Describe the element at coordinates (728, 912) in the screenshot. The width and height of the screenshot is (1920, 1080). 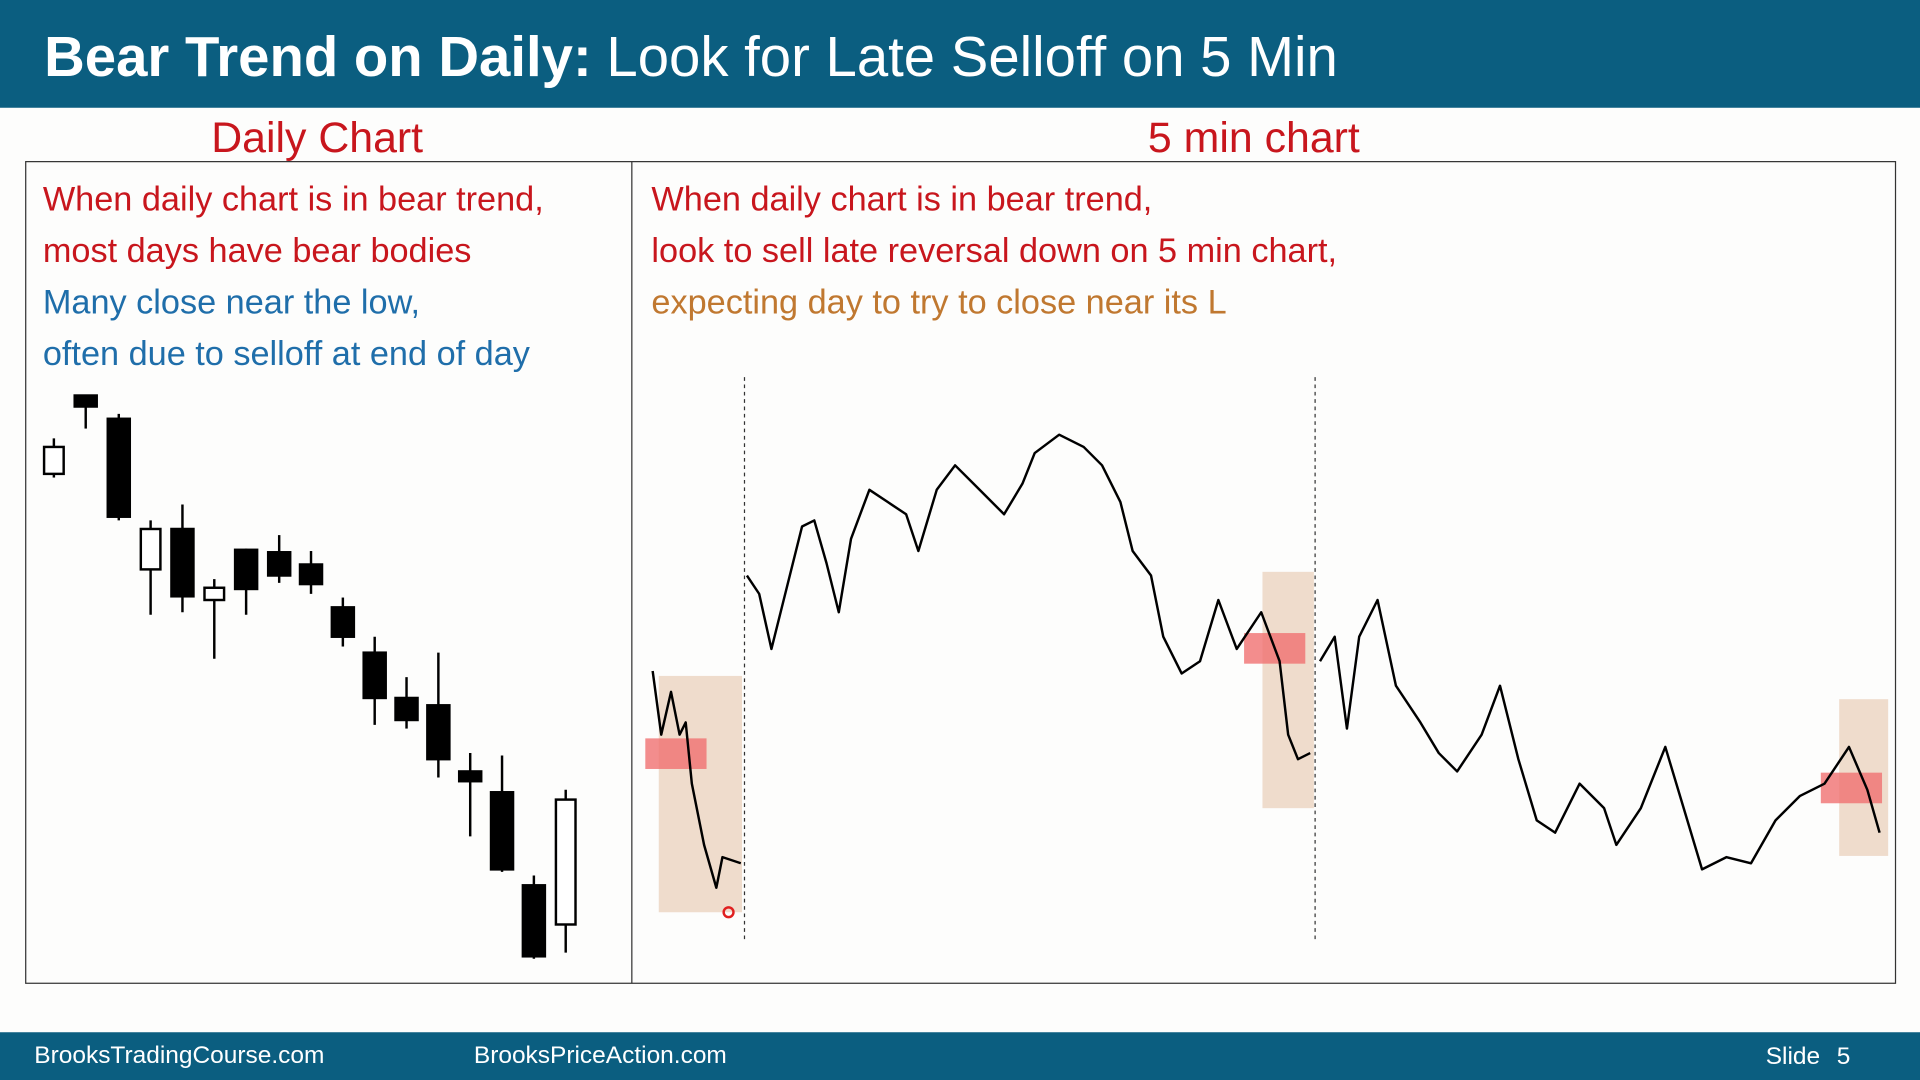
I see `signal-dot` at that location.